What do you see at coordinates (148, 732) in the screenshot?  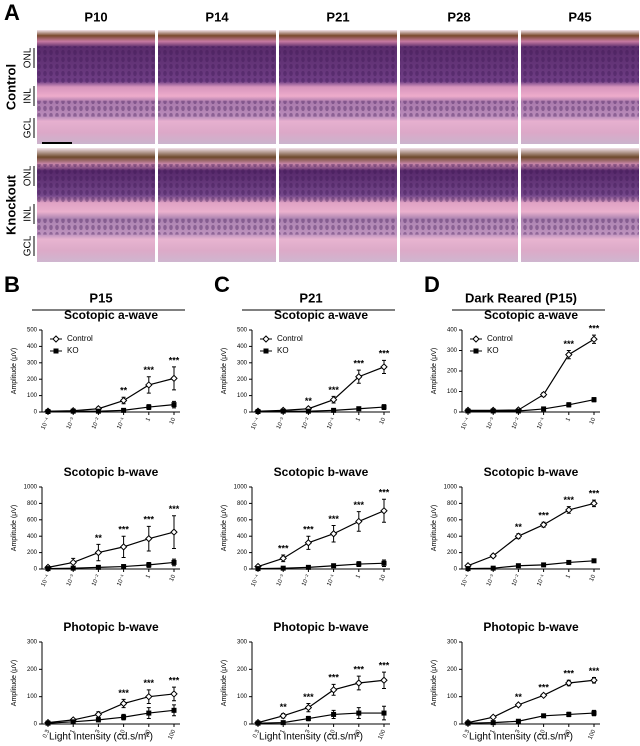 I see `x-tick-label: 30` at bounding box center [148, 732].